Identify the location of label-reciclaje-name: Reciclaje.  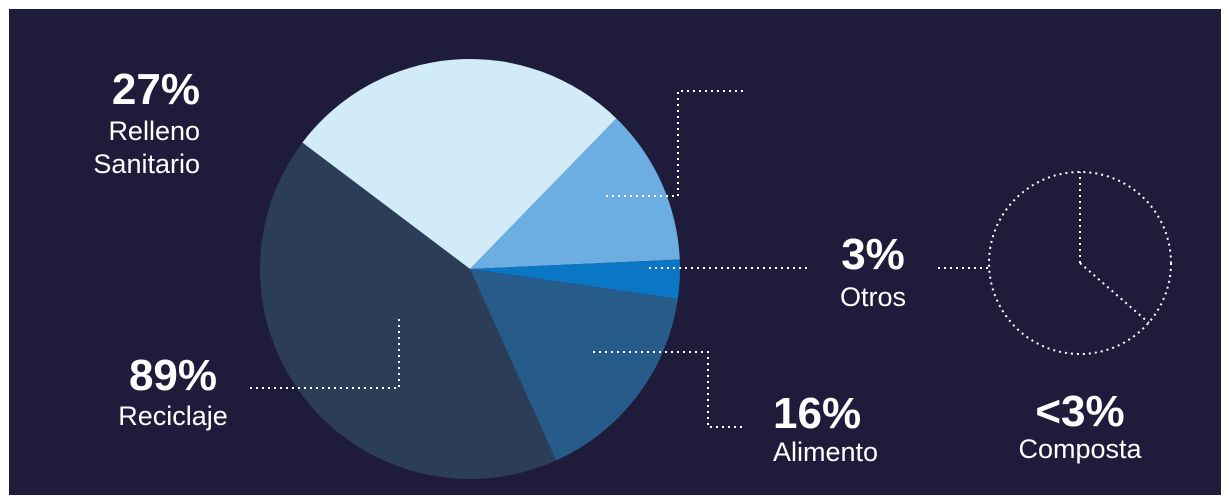
(173, 416).